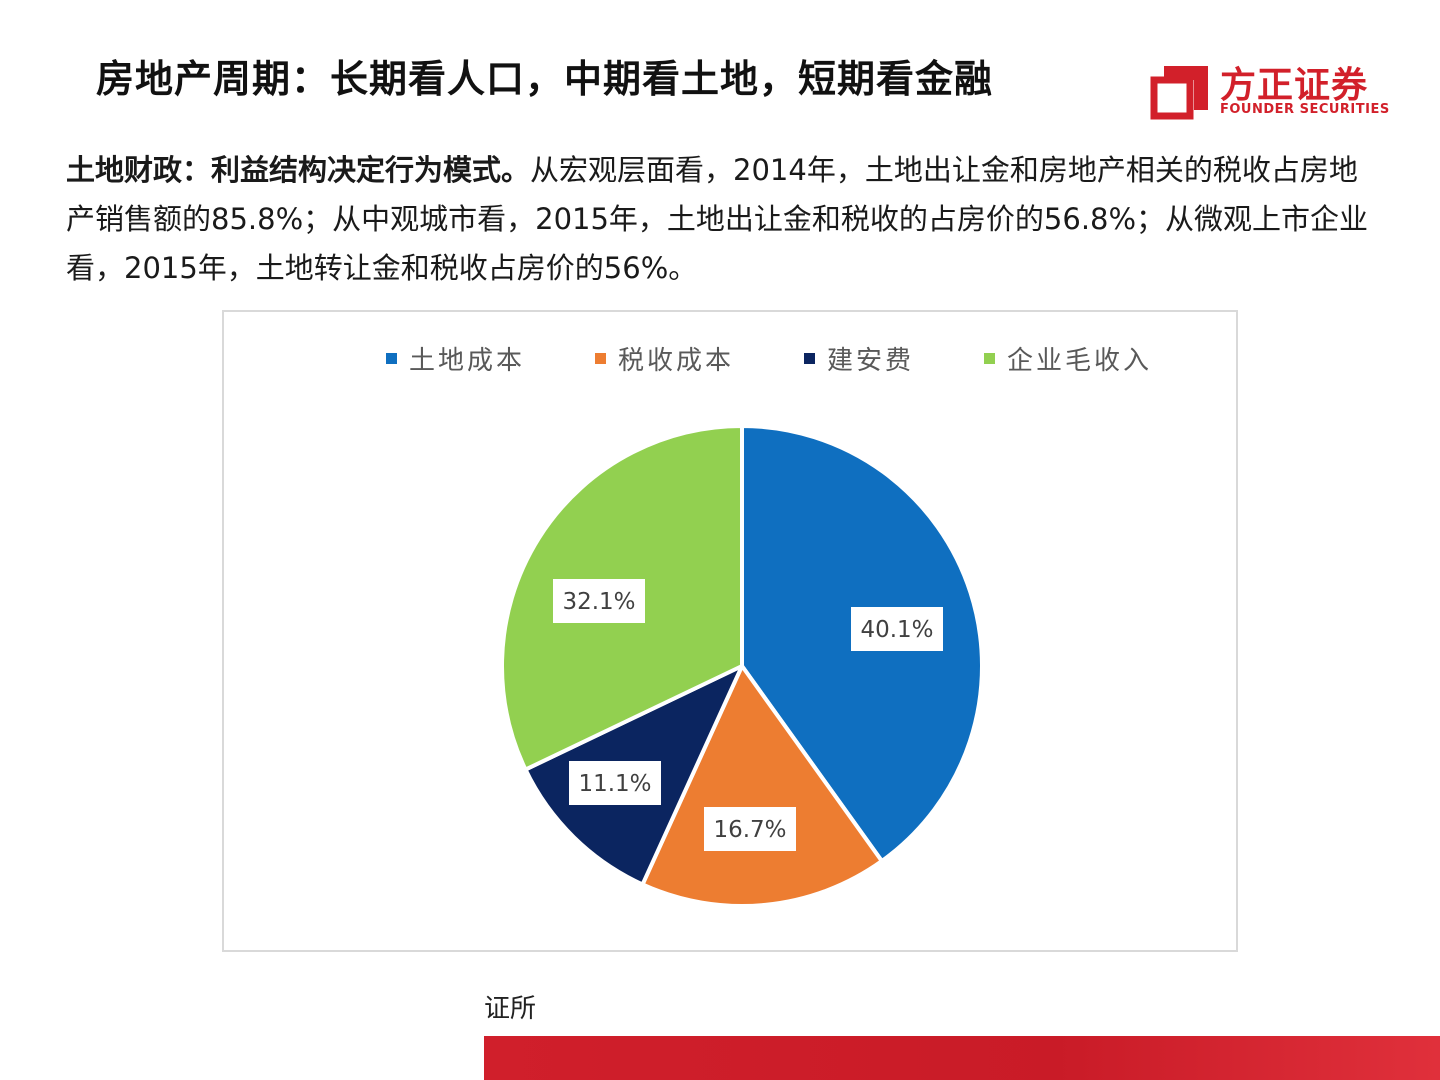  What do you see at coordinates (1080, 360) in the screenshot?
I see `legend-label: 企业毛收入` at bounding box center [1080, 360].